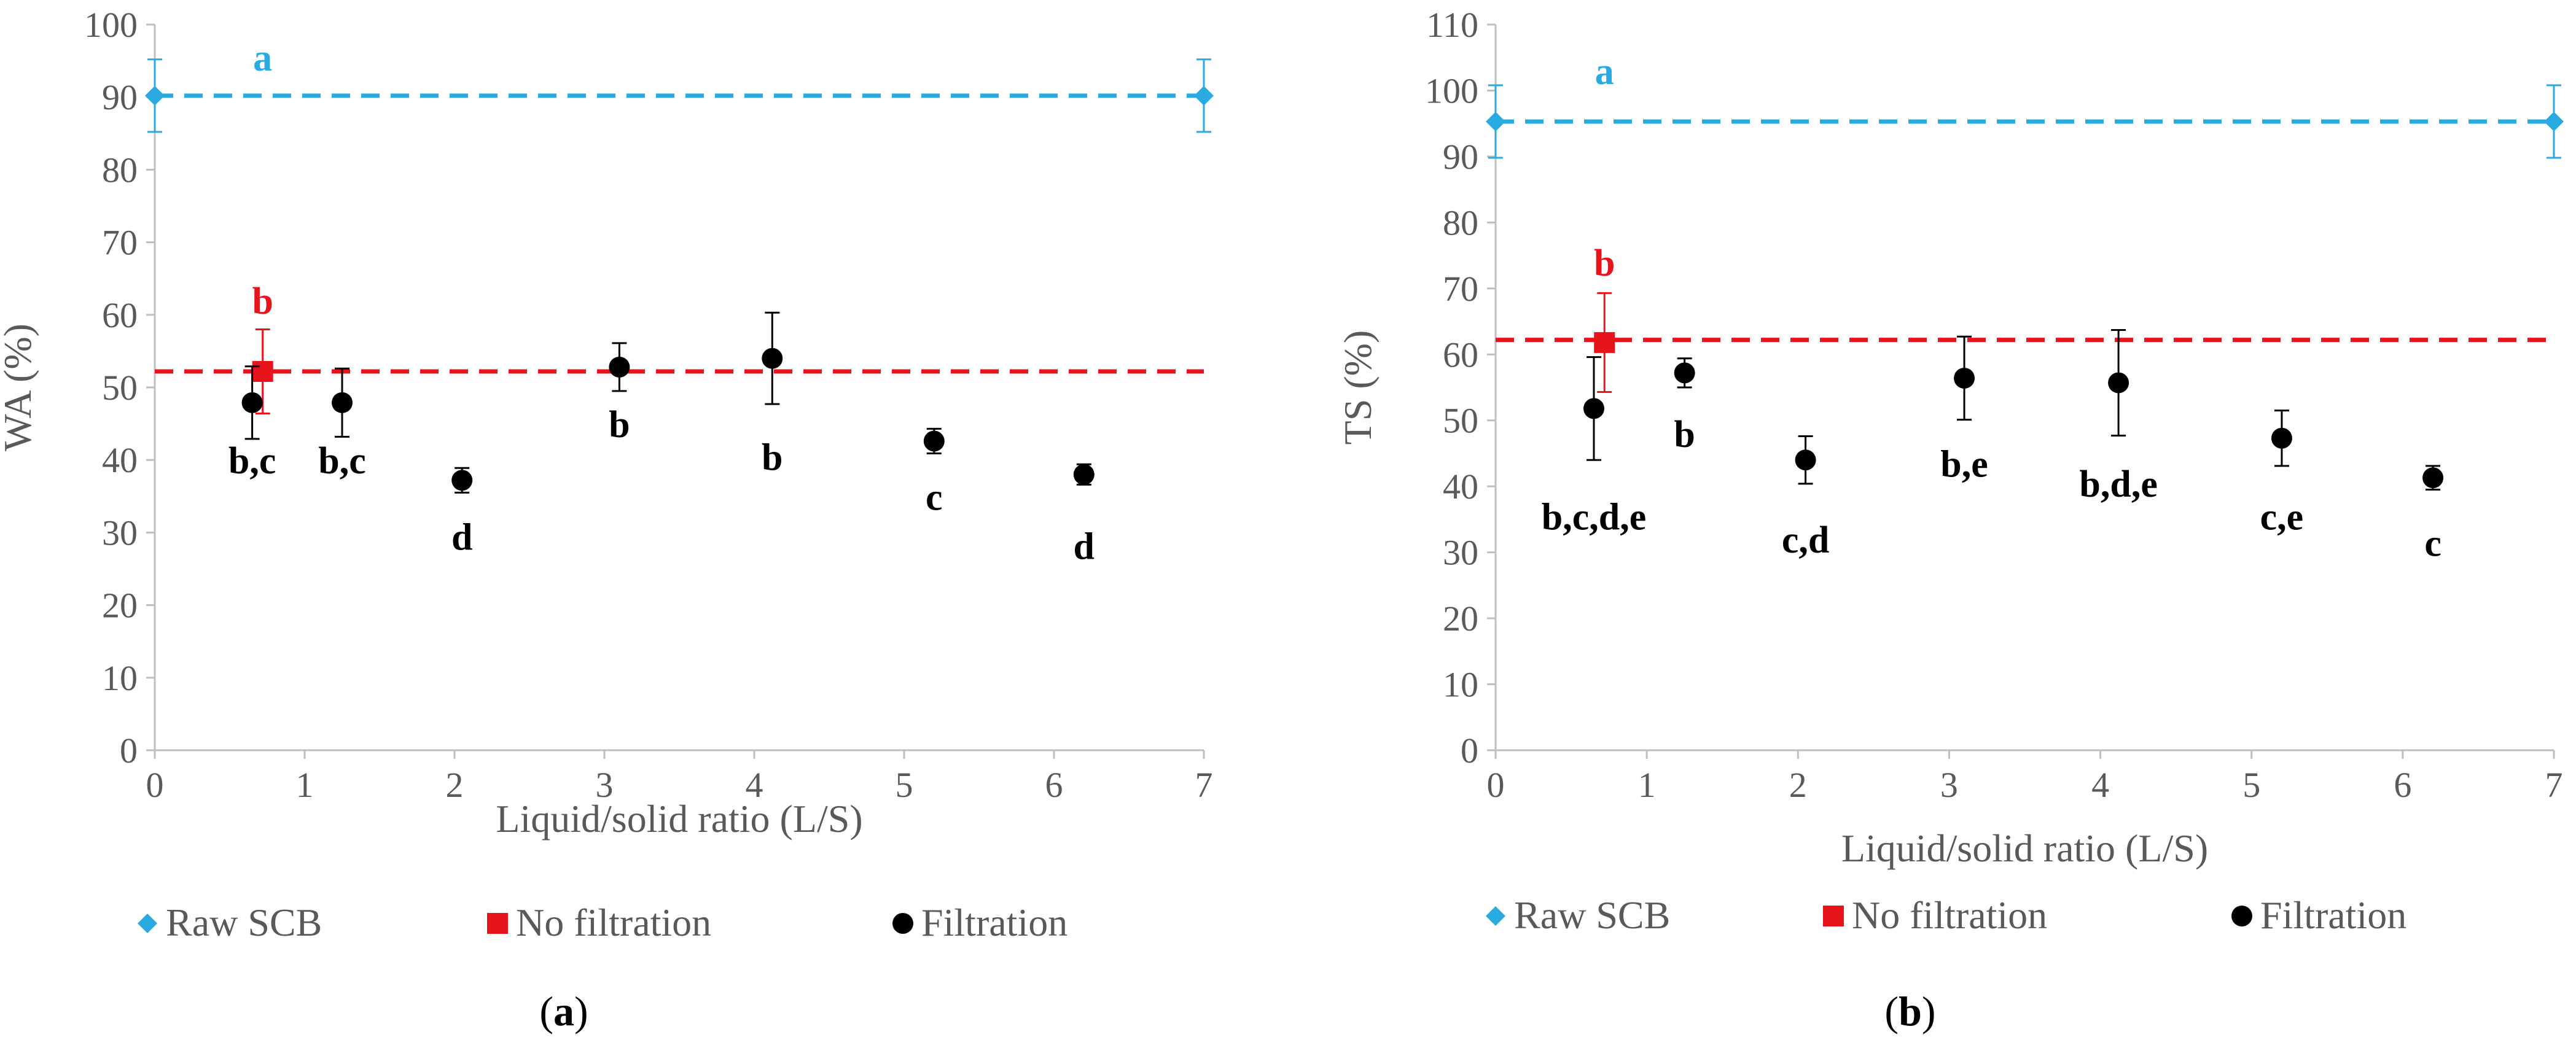  What do you see at coordinates (1949, 915) in the screenshot?
I see `panel-b-legend-label: No filtration` at bounding box center [1949, 915].